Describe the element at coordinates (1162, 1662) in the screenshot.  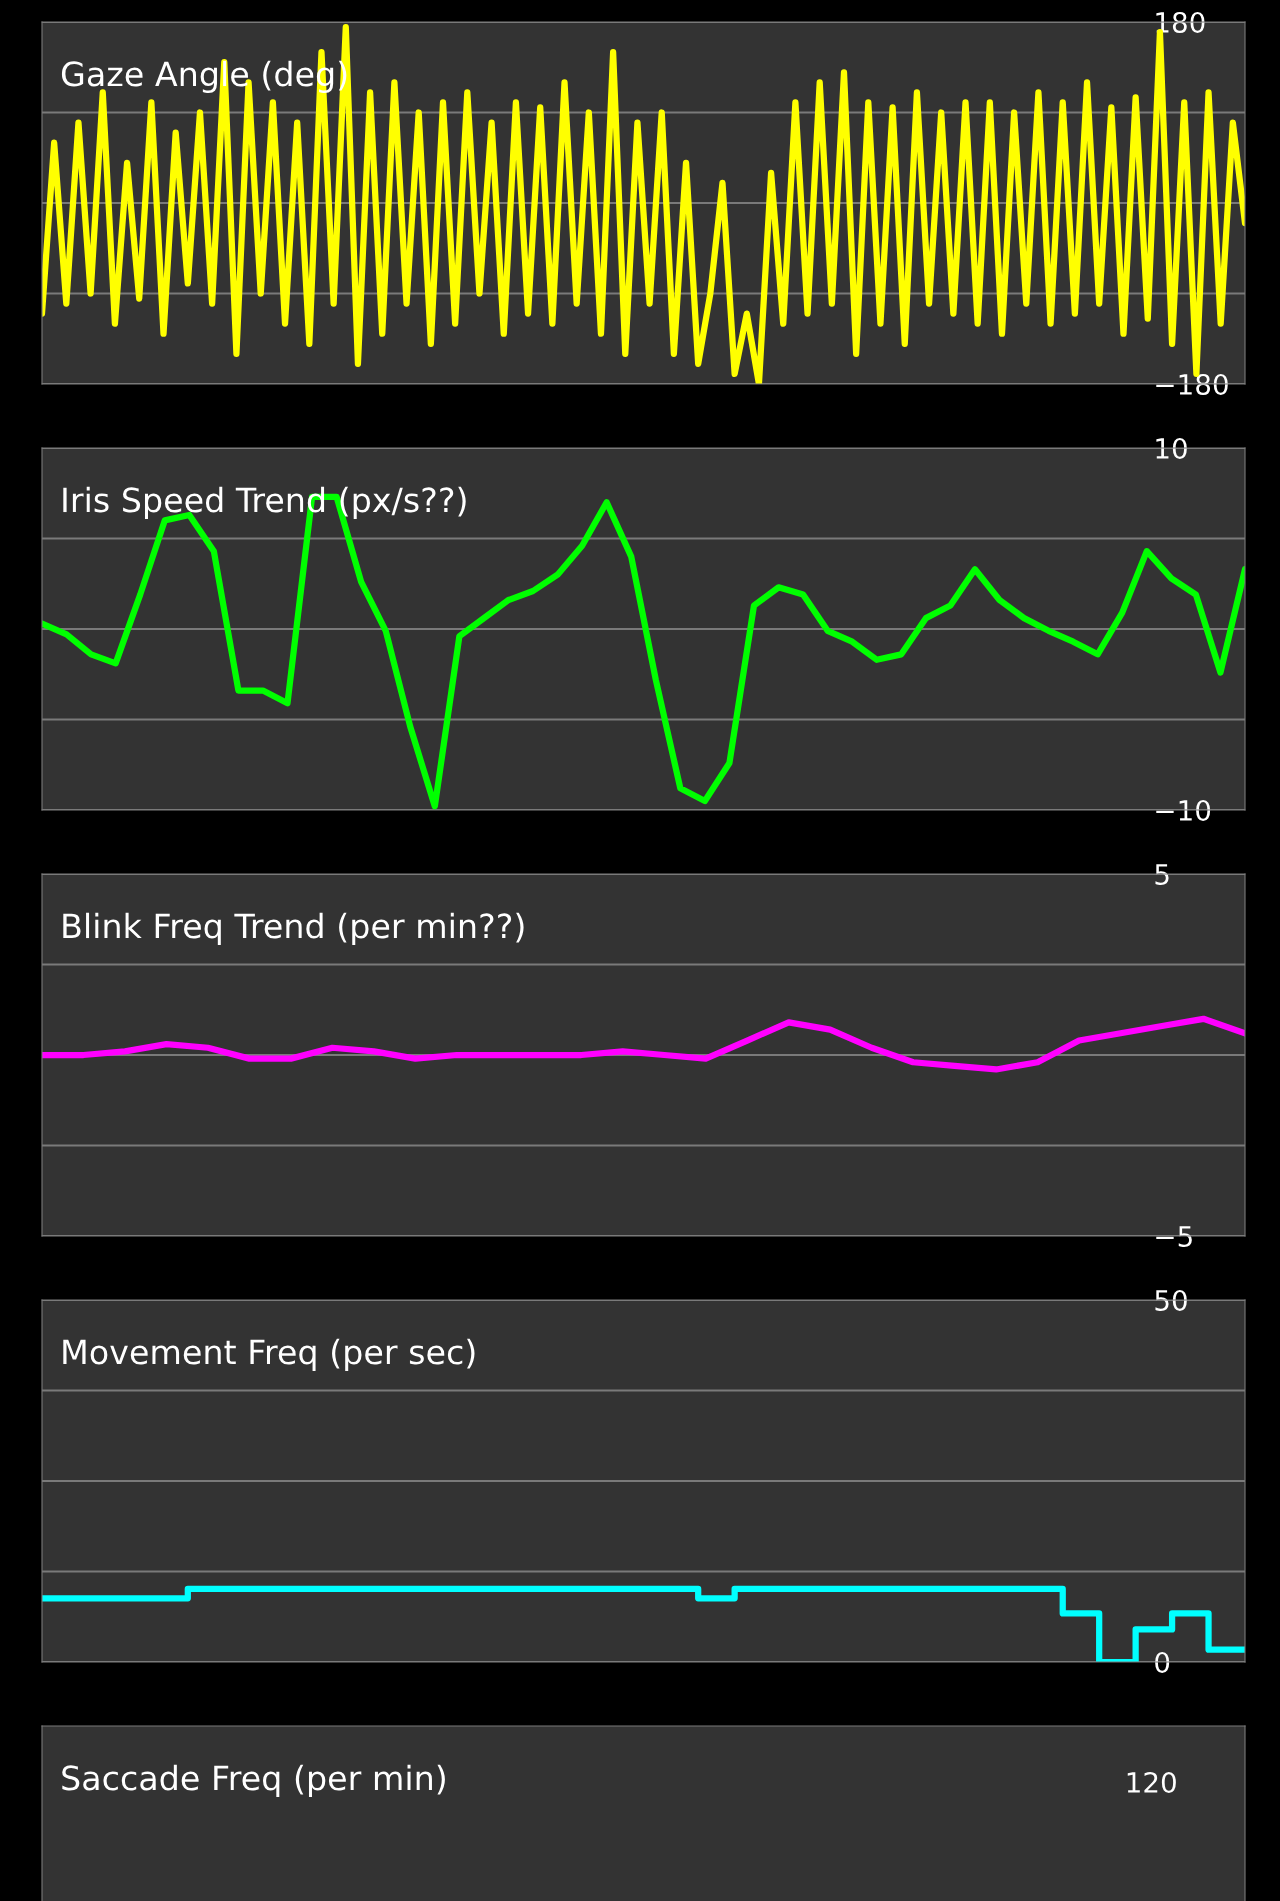
I see `y-tick-label: 0` at that location.